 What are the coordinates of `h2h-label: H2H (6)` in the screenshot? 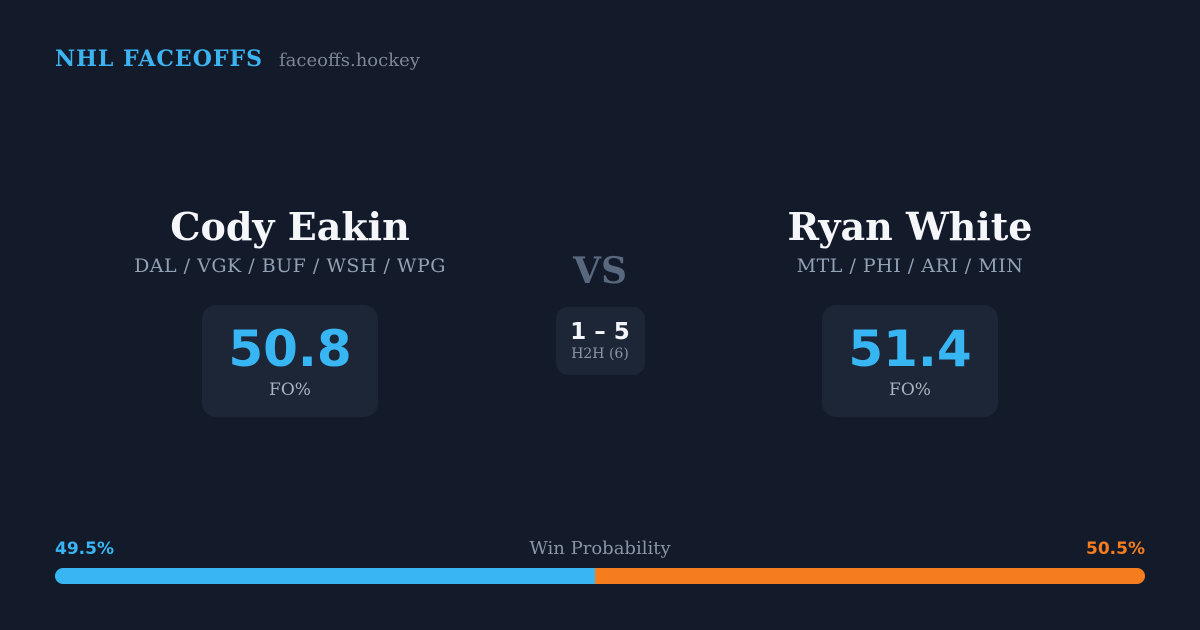 It's located at (600, 354).